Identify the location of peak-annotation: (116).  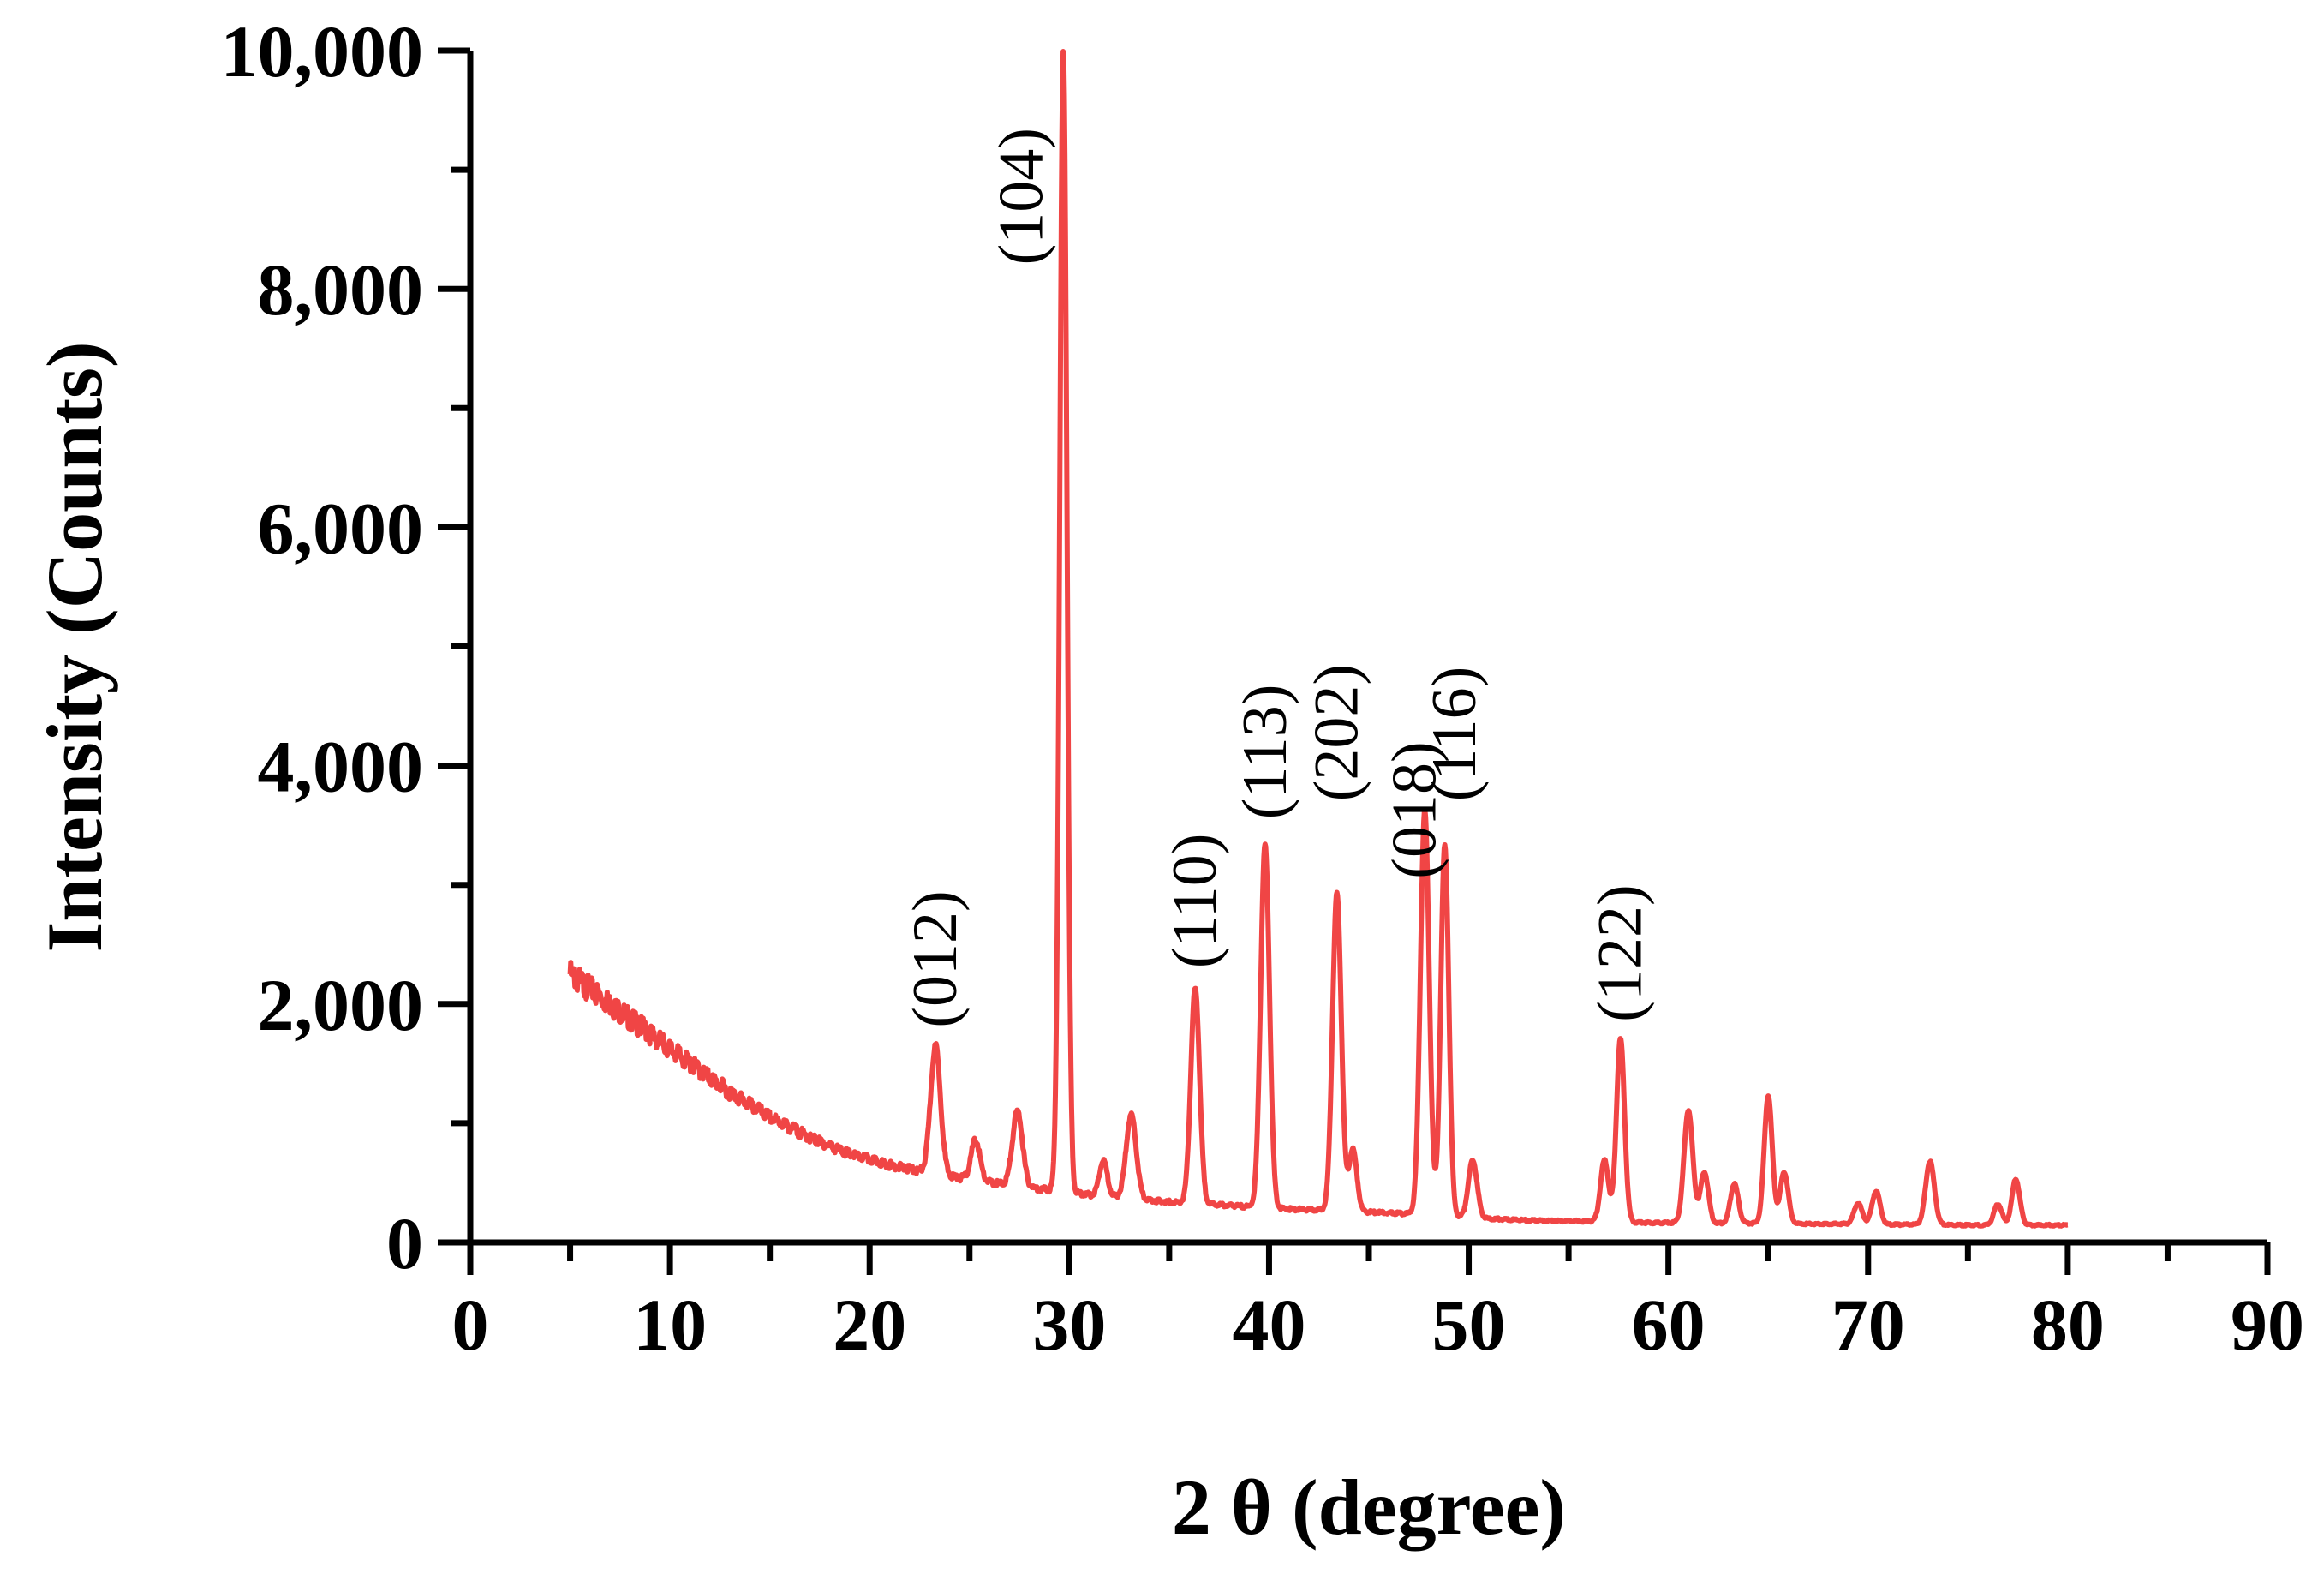
(1454, 734).